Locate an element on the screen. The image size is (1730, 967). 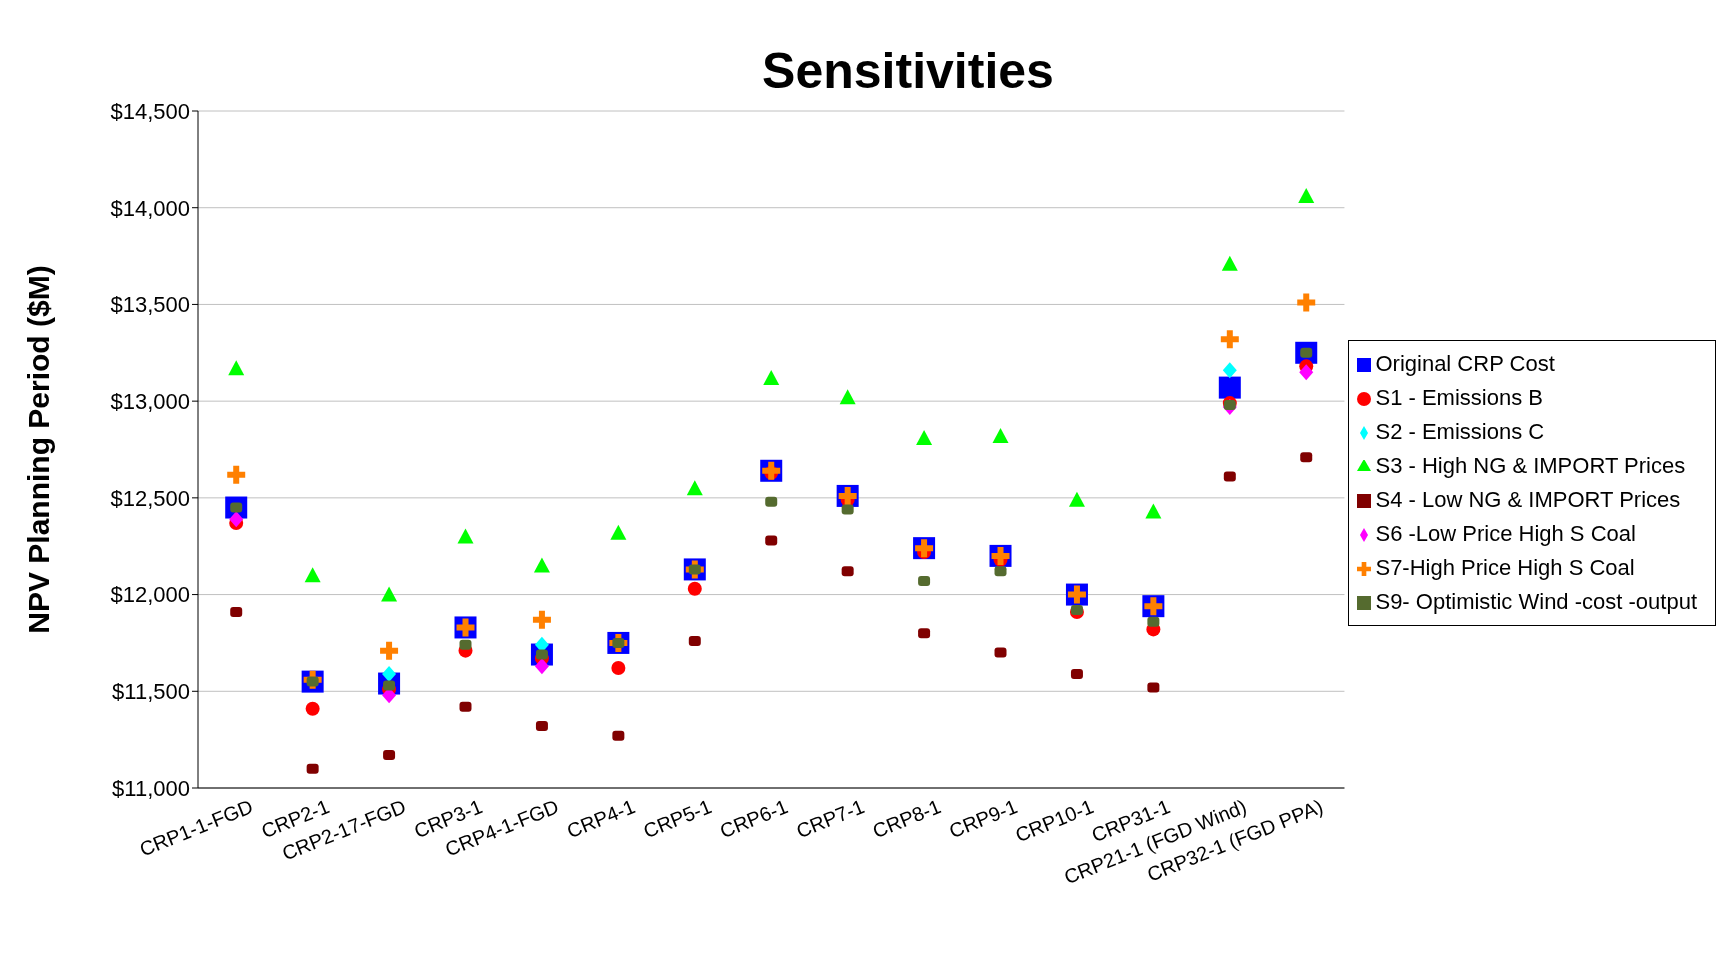
chart-title: Sensitivities is located at coordinates (908, 71).